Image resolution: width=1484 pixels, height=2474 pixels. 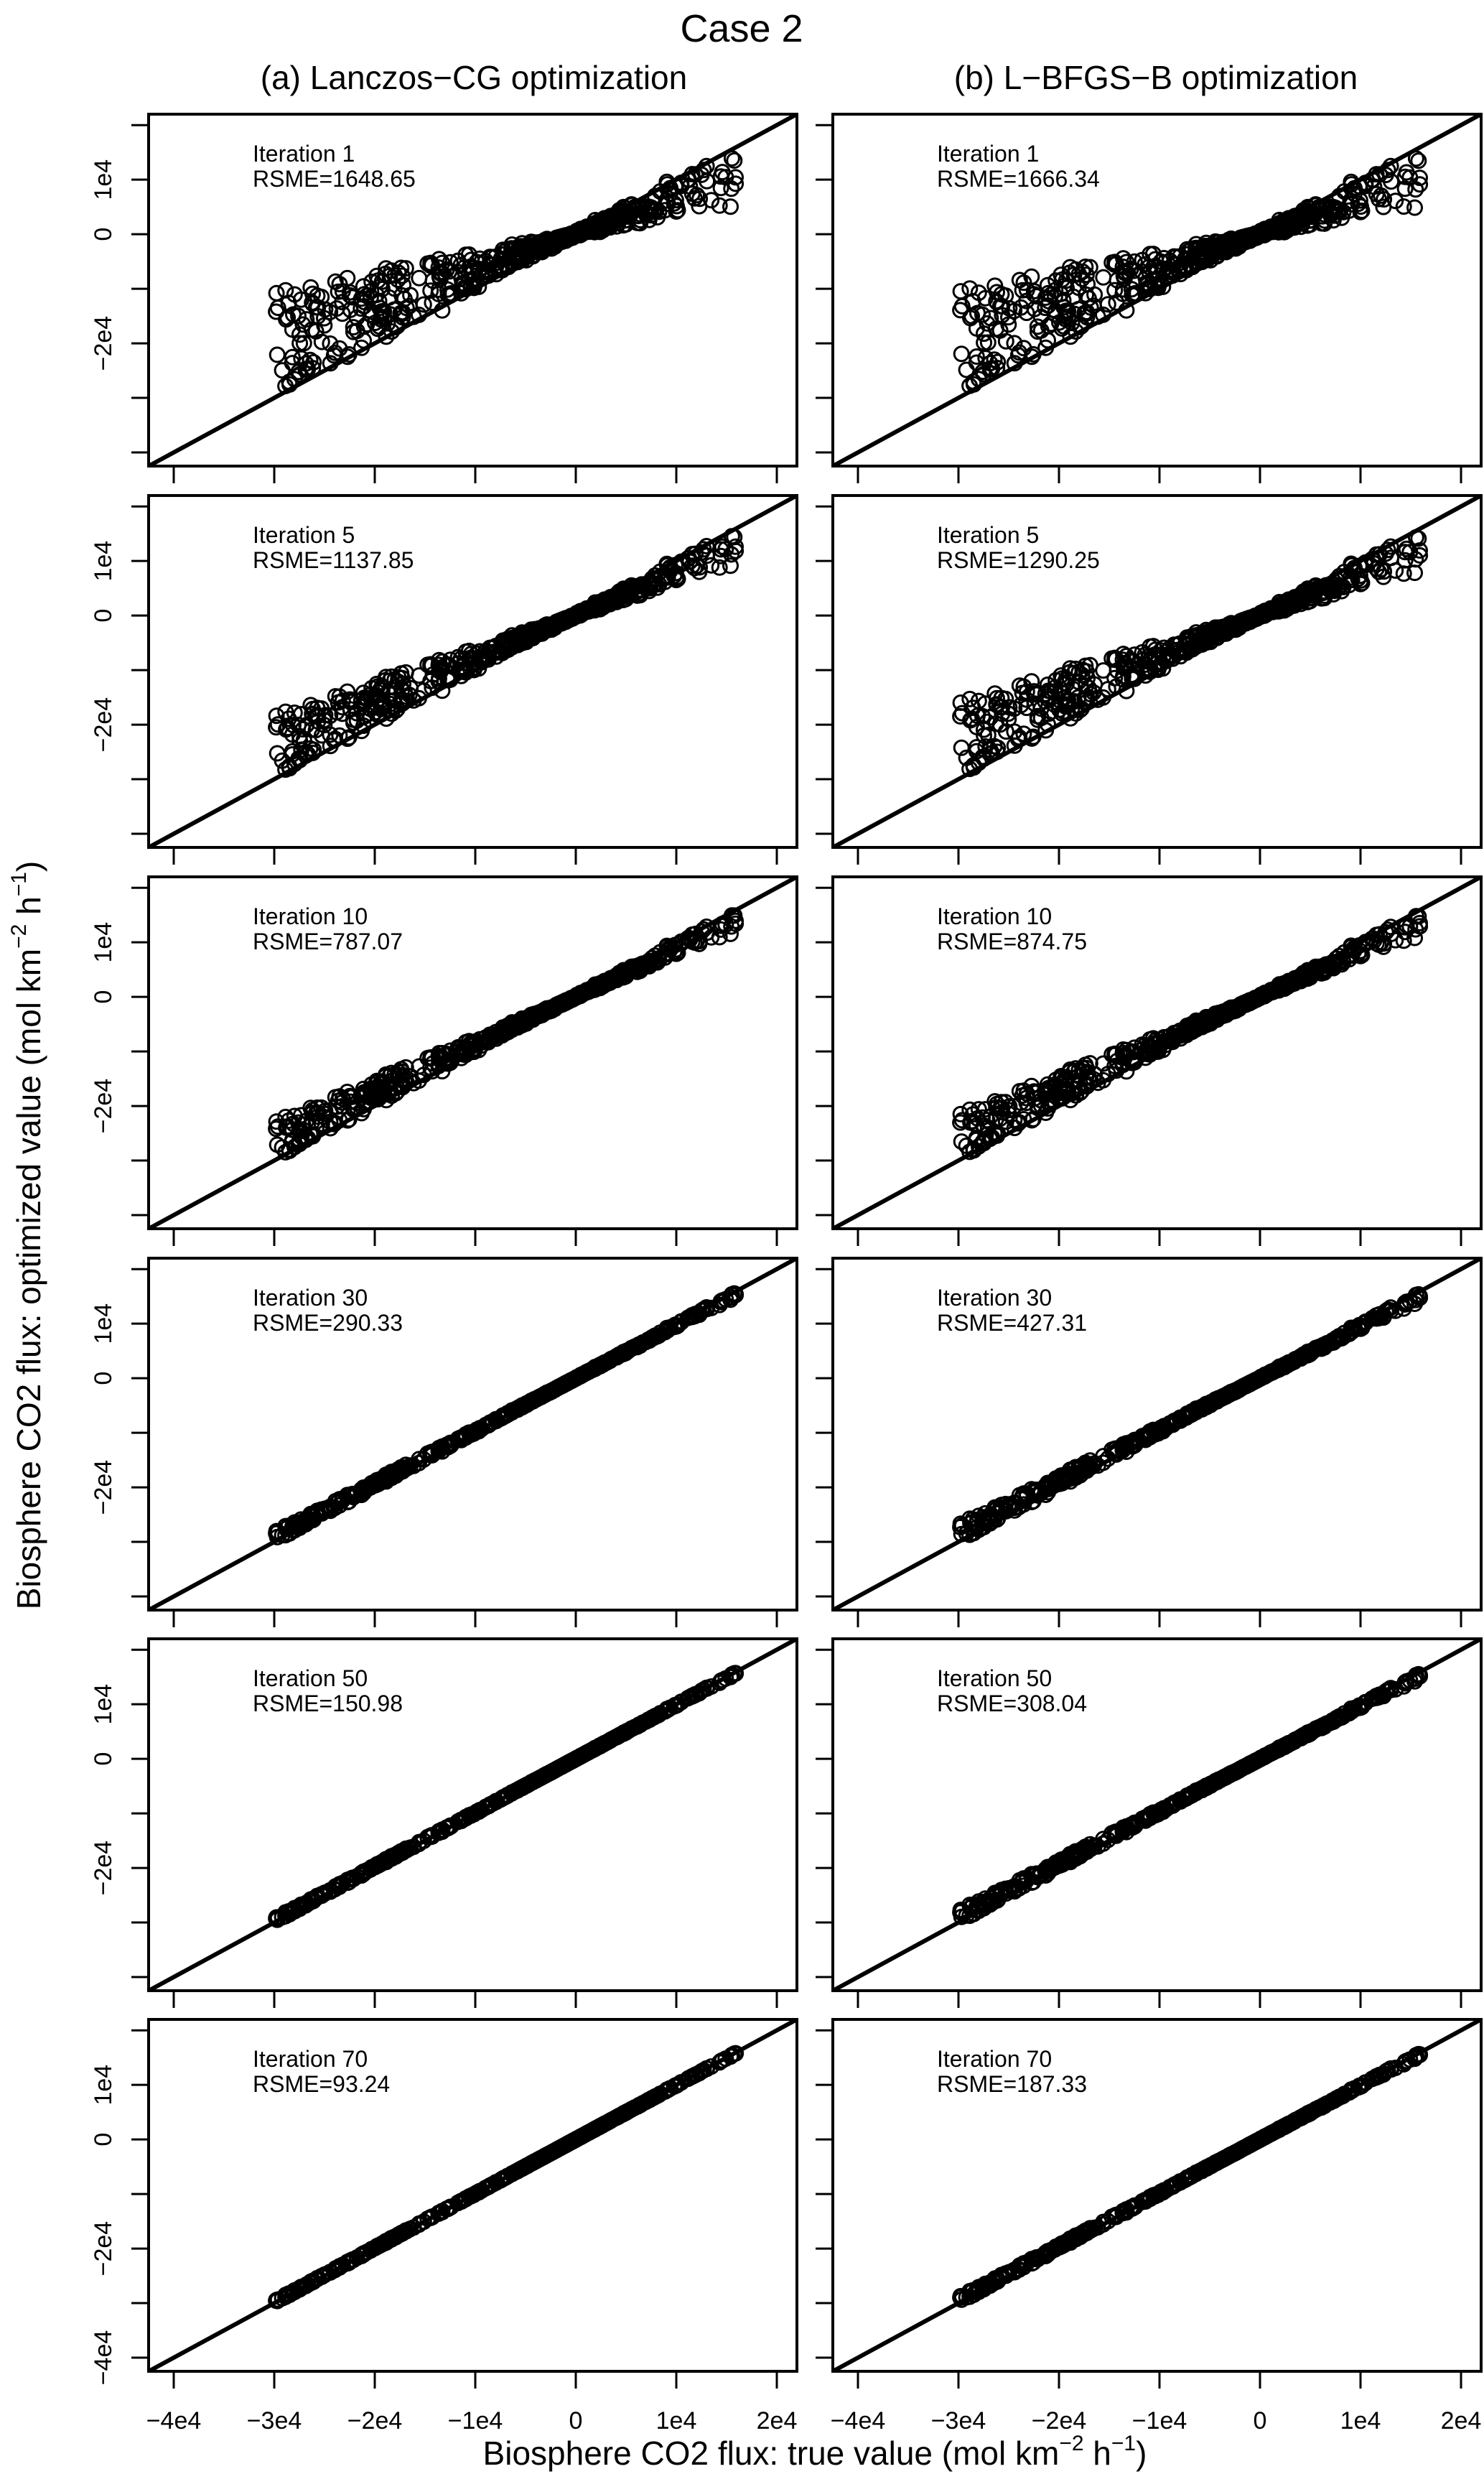 What do you see at coordinates (103, 725) in the screenshot?
I see `y-tick-label: −2e4` at bounding box center [103, 725].